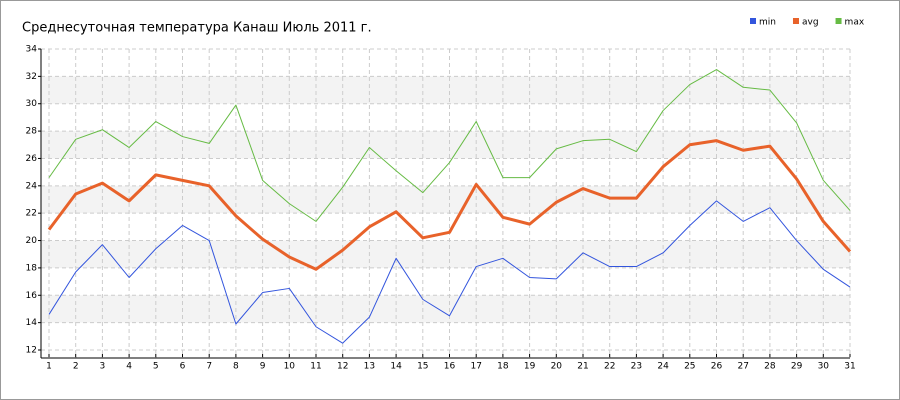  I want to click on x-tick-label: 30, so click(824, 367).